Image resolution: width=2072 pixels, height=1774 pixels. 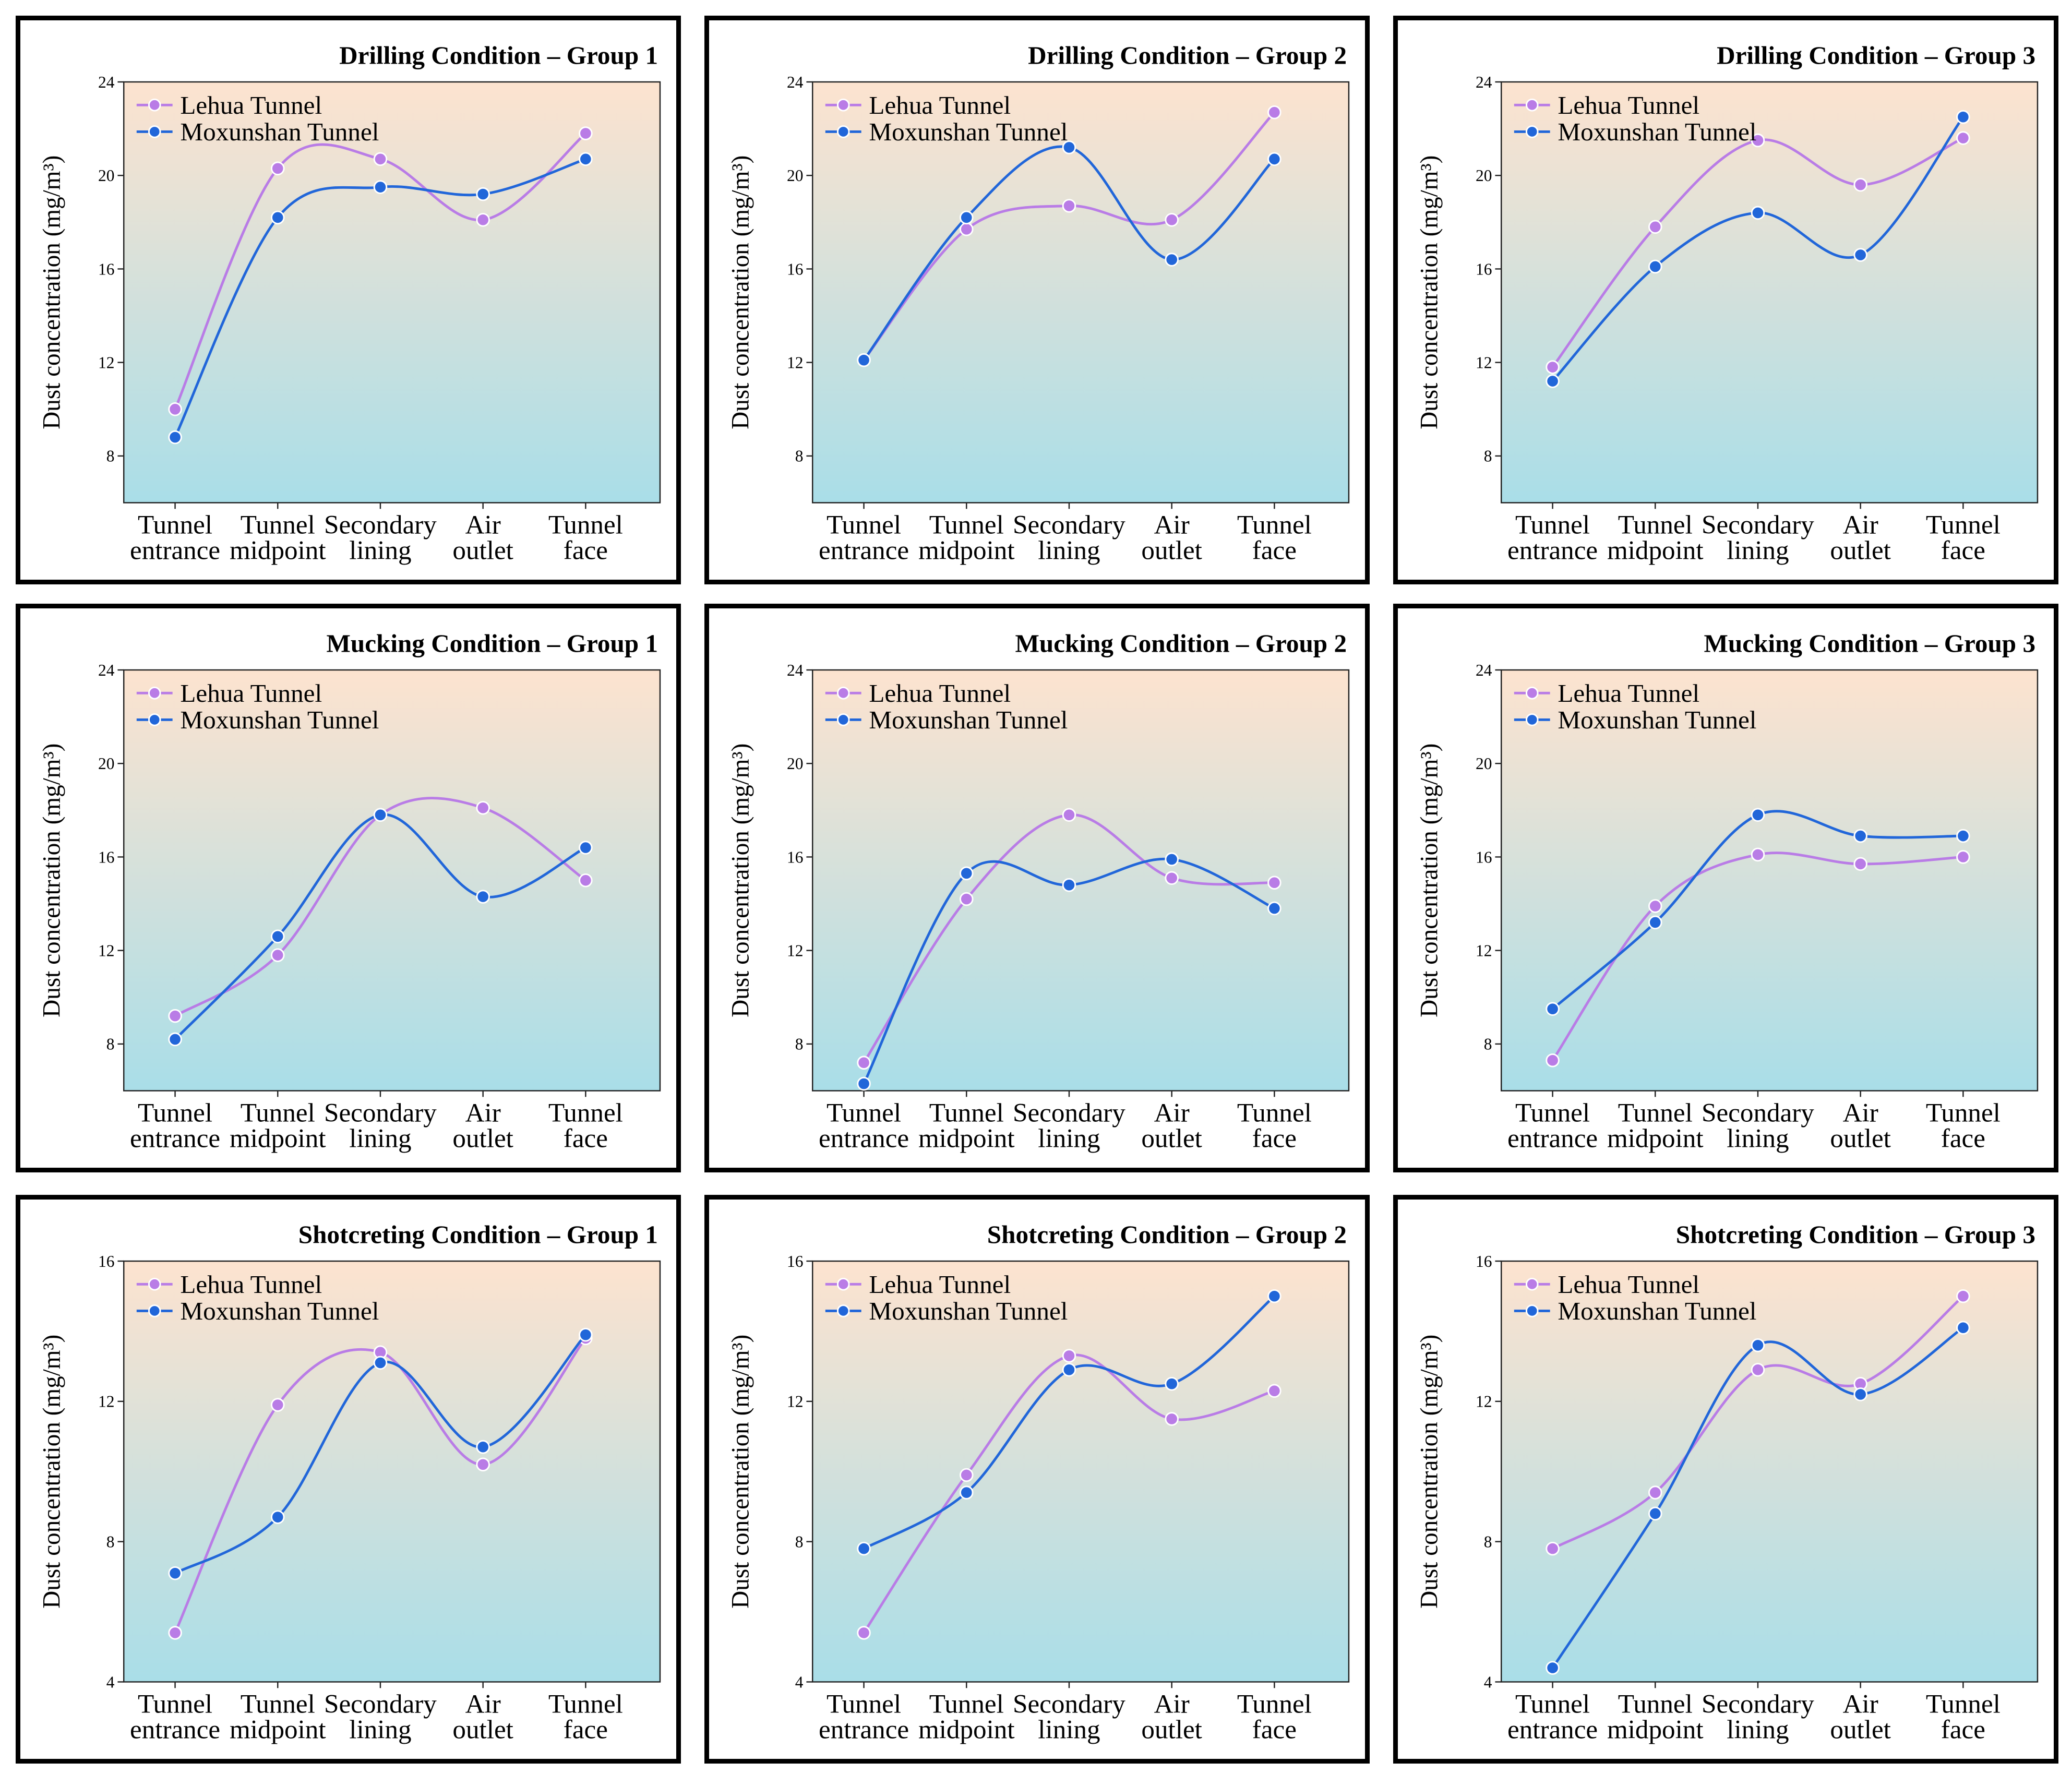 What do you see at coordinates (1488, 1682) in the screenshot?
I see `y-tick-label: 4` at bounding box center [1488, 1682].